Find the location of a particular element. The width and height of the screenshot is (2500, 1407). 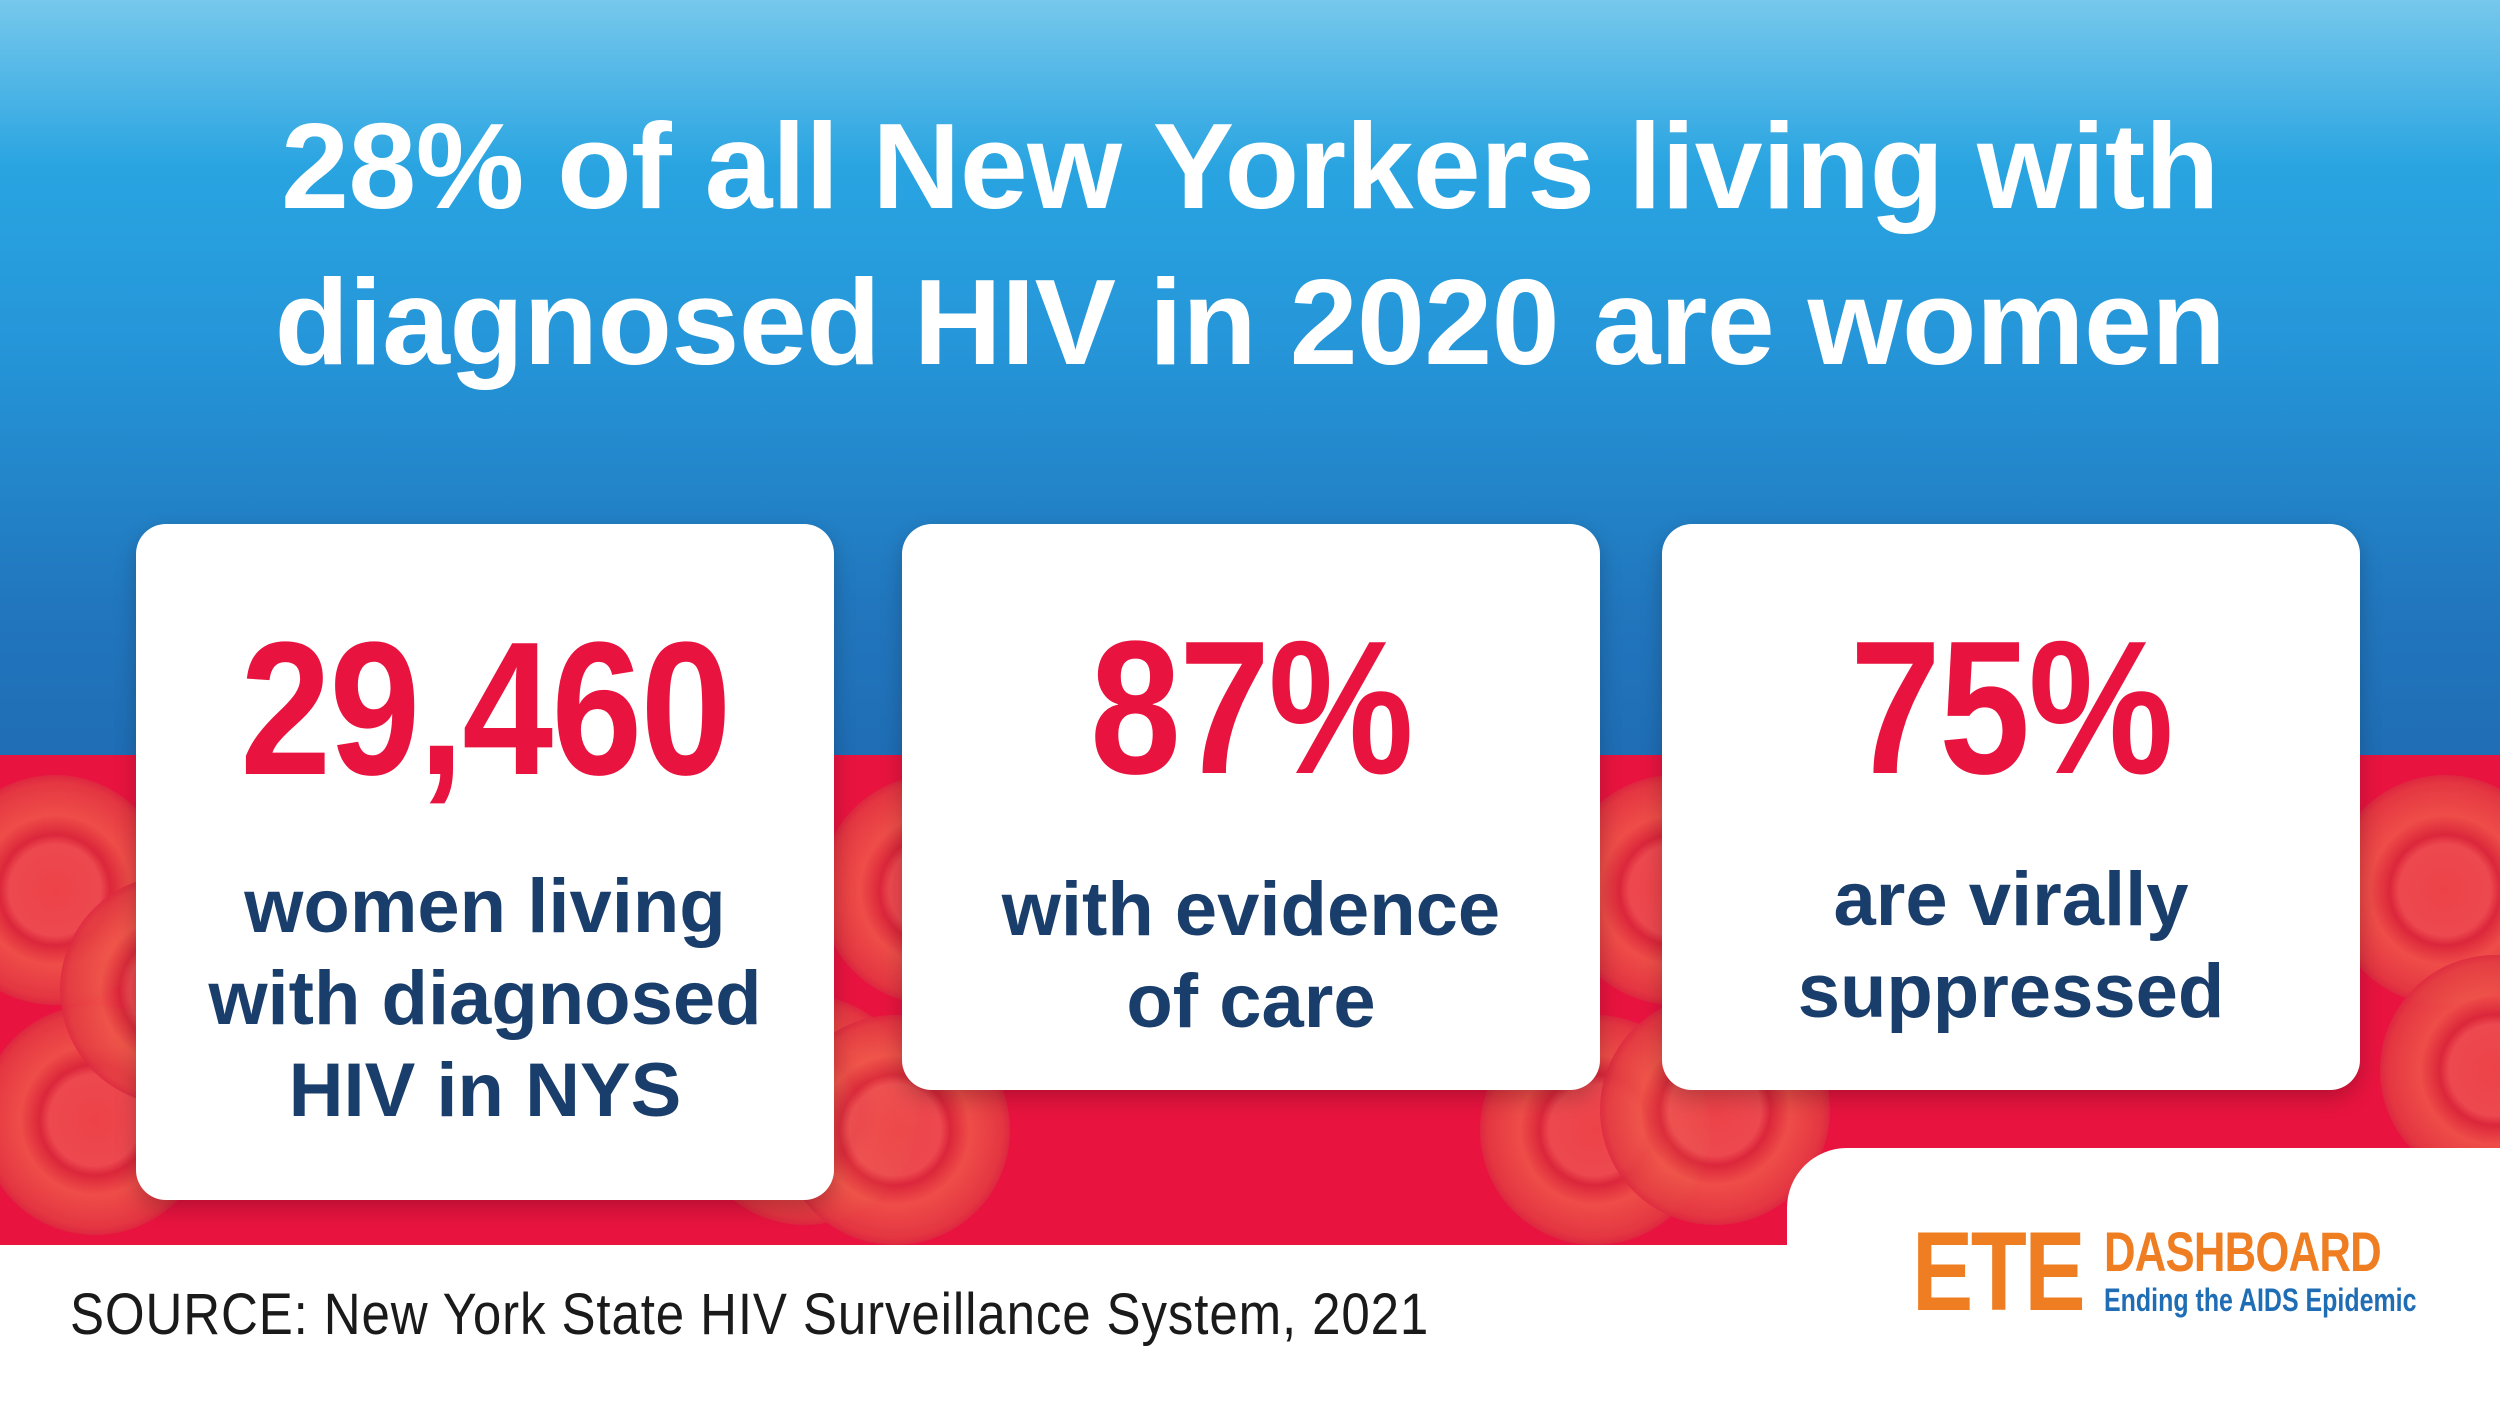

stat-value: 87% is located at coordinates (1252, 708).